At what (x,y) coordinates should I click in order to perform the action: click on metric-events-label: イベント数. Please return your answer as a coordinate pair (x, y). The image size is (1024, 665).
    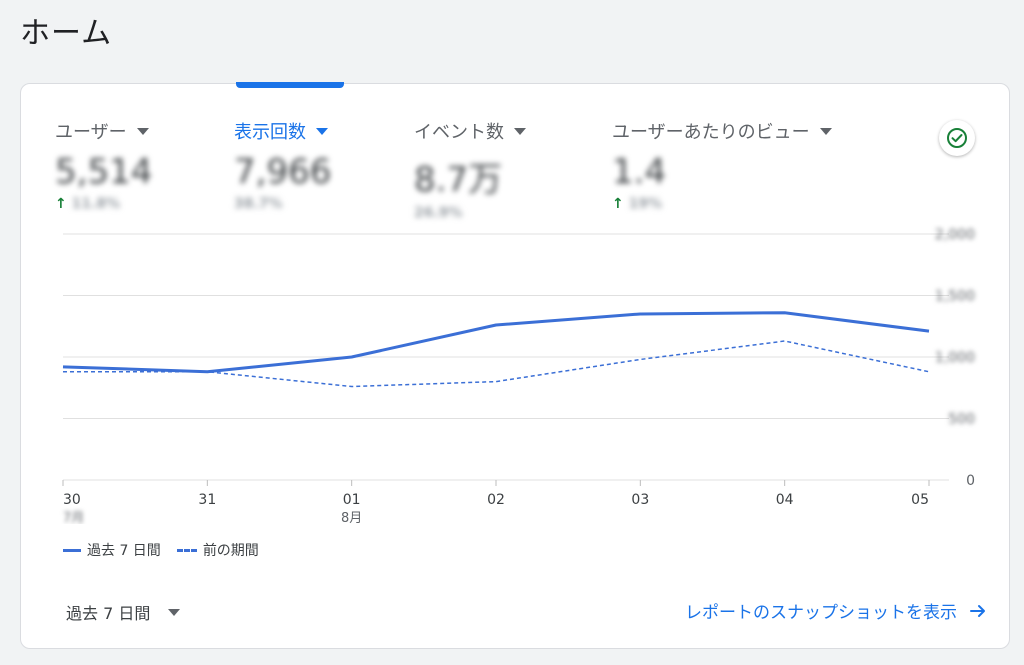
    Looking at the image, I should click on (470, 131).